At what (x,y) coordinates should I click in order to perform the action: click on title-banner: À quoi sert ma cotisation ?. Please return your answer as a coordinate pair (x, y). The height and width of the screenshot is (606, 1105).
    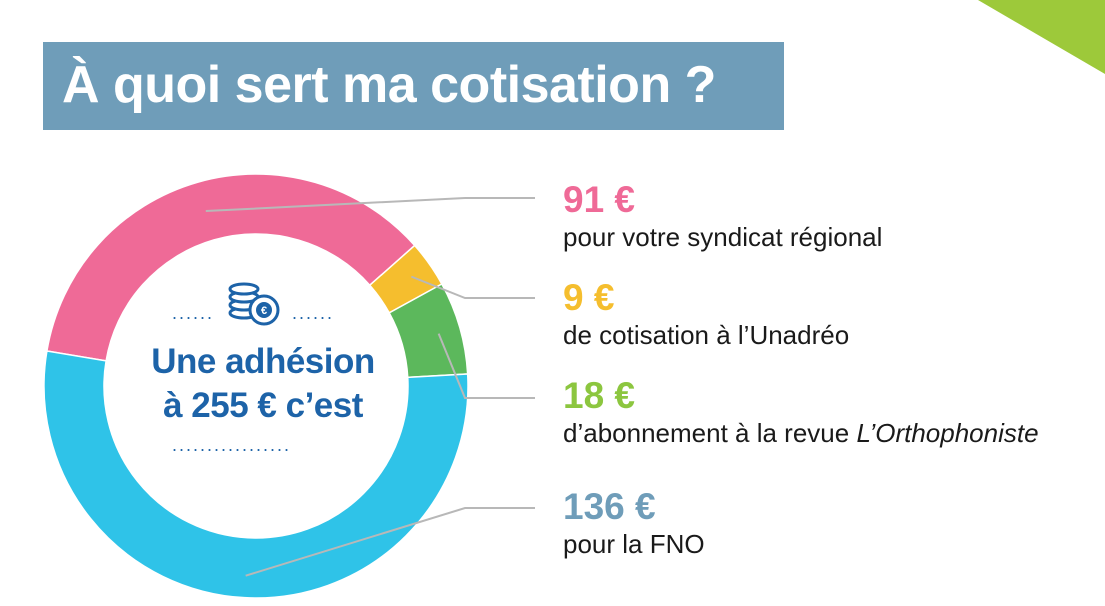
    Looking at the image, I should click on (413, 86).